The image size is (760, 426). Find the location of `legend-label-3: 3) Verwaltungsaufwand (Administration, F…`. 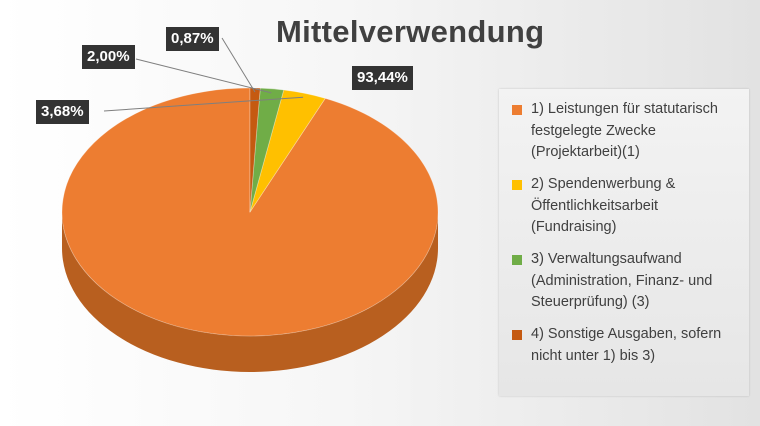

legend-label-3: 3) Verwaltungsaufwand (Administration, F… is located at coordinates (622, 280).